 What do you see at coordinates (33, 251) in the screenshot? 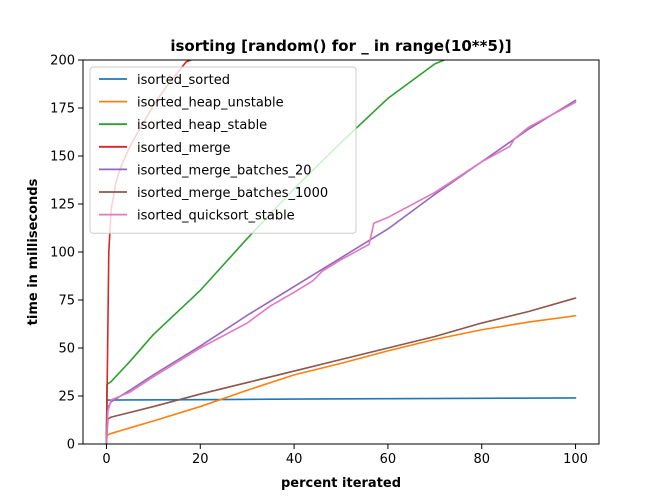
I see `y-axis-label: time in milliseconds` at bounding box center [33, 251].